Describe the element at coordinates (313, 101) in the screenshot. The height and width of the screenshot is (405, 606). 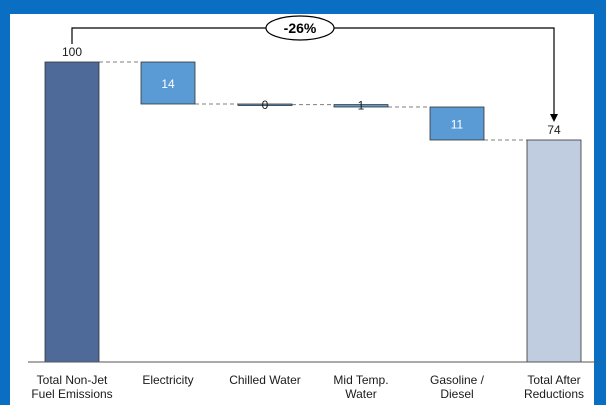
I see `connector-lines` at that location.